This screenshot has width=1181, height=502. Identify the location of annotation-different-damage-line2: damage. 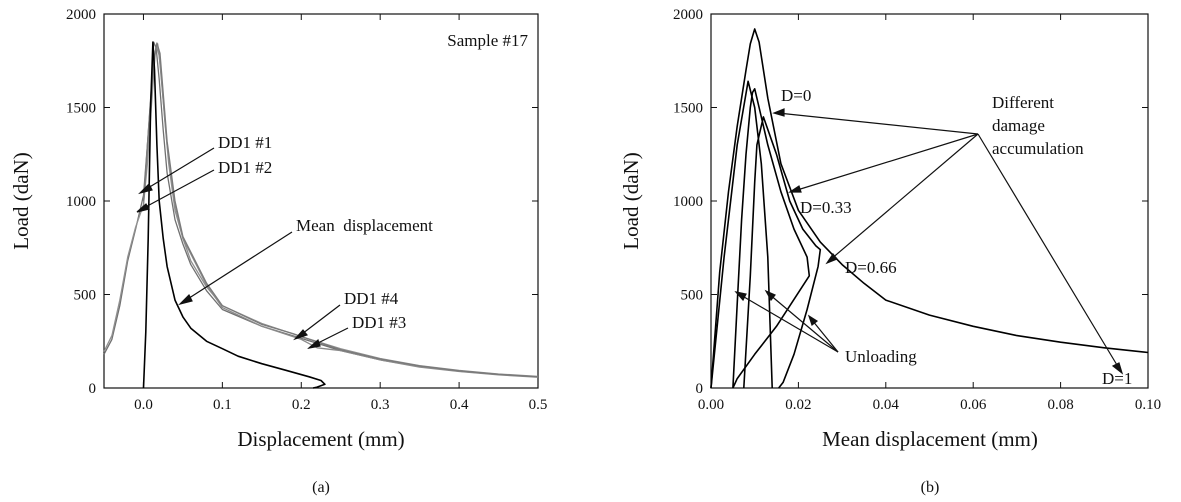
(1018, 125).